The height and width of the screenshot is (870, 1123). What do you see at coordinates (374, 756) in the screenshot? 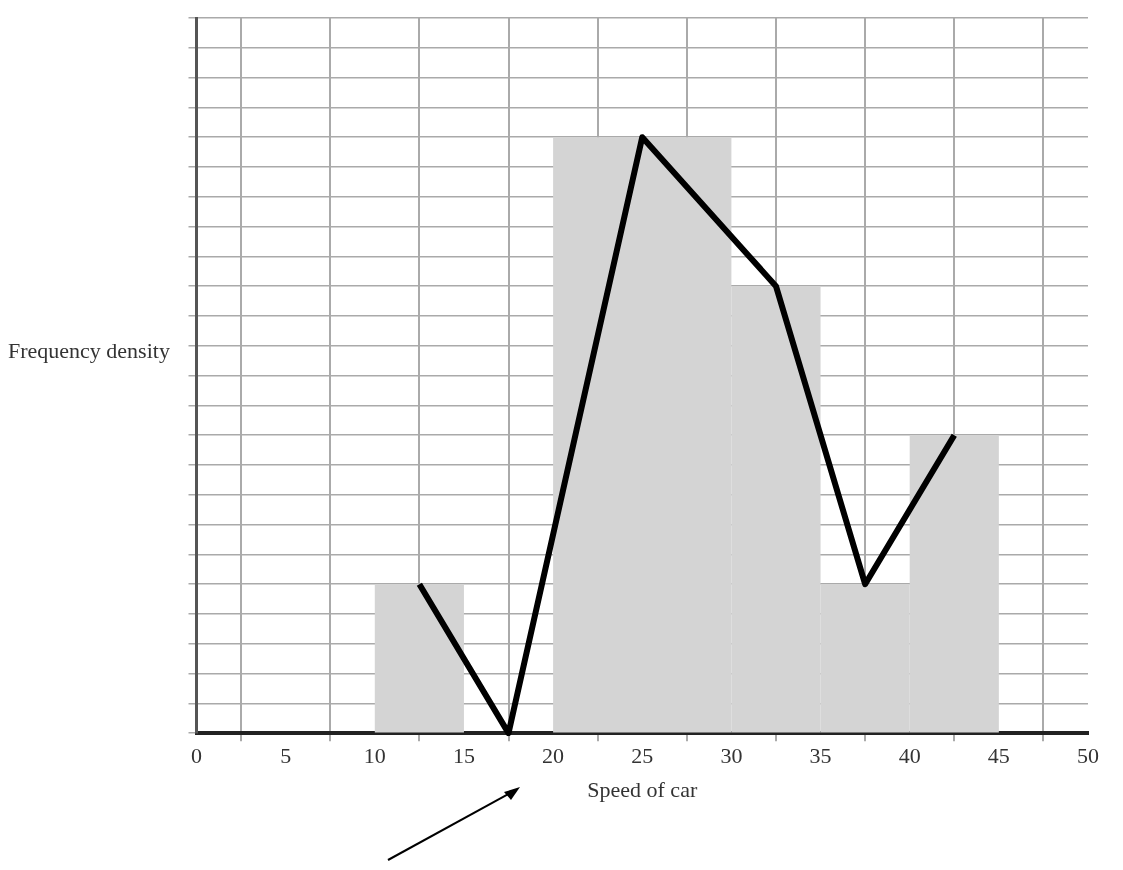
I see `x-tick-label: 10` at bounding box center [374, 756].